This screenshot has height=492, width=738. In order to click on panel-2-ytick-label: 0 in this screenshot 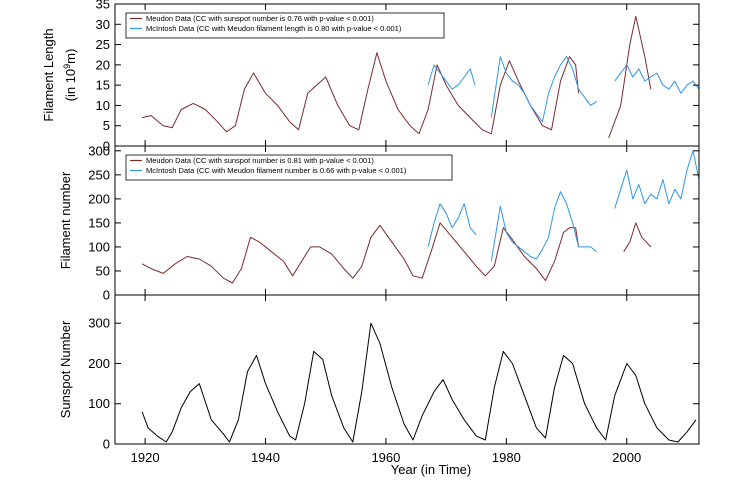, I will do `click(106, 295)`.